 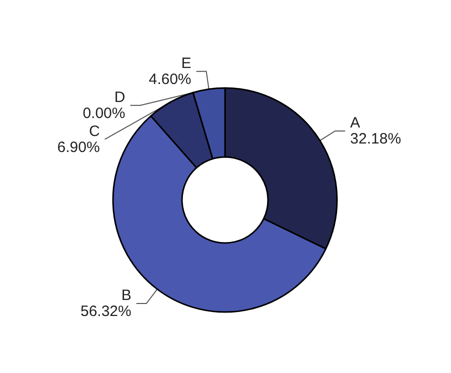 What do you see at coordinates (170, 79) in the screenshot?
I see `data-label: 4.60%` at bounding box center [170, 79].